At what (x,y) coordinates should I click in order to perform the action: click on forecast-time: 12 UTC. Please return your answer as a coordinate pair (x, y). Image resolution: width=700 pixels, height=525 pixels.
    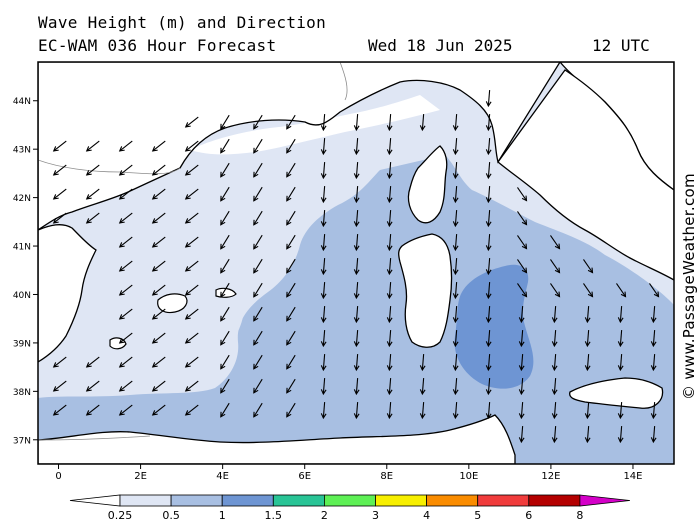
    Looking at the image, I should click on (621, 45).